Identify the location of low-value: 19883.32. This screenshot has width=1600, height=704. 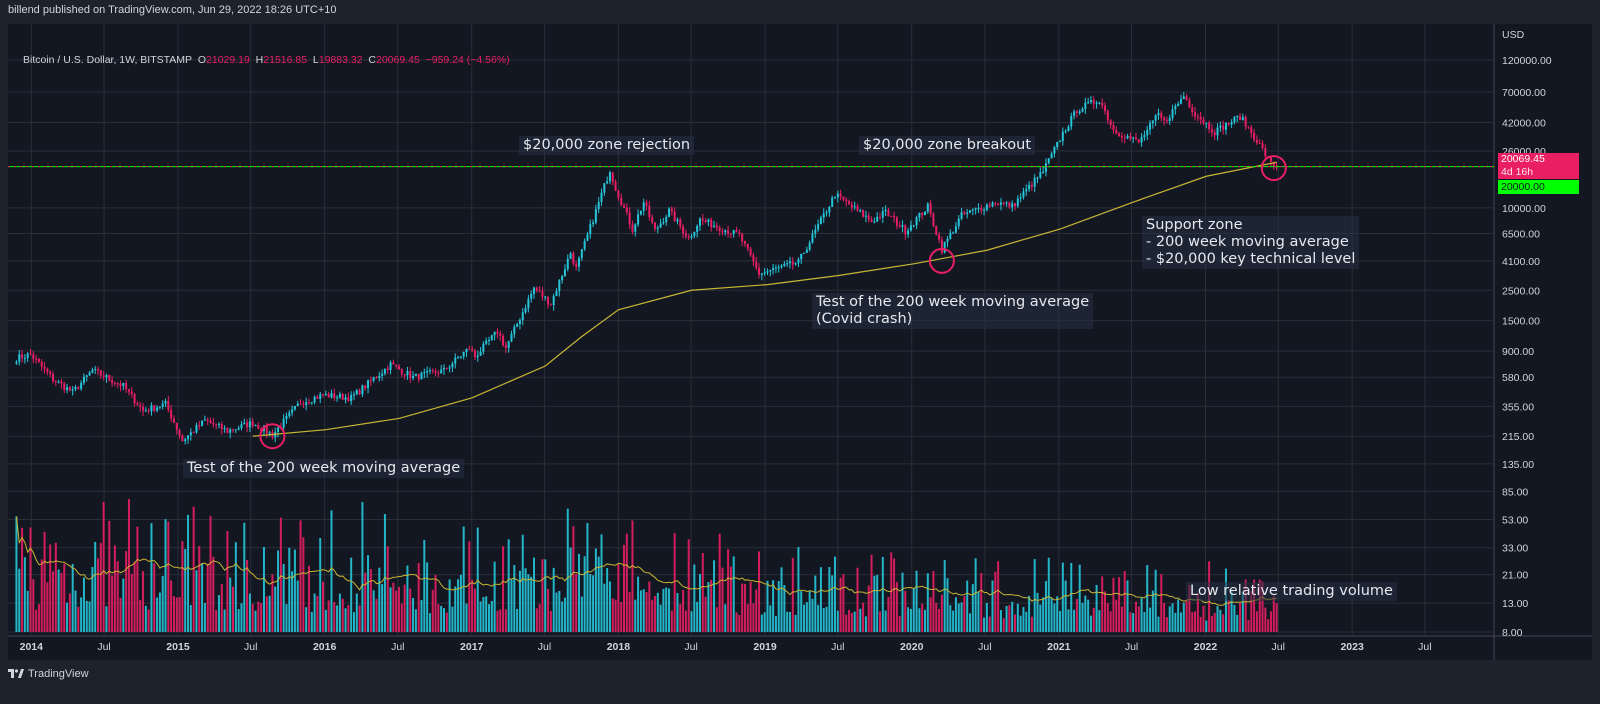
(340, 60).